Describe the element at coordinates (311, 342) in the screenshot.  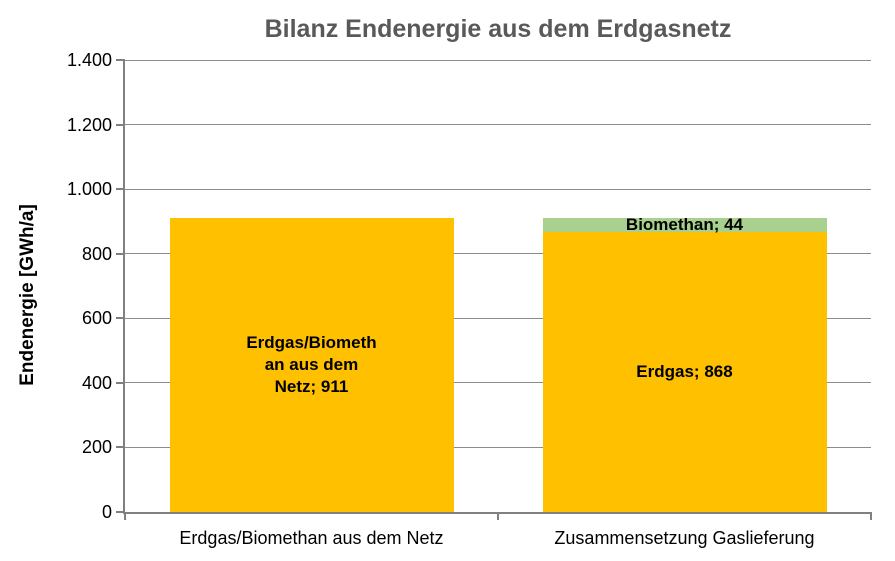
I see `bar-label-line: Erdgas/Biometh` at that location.